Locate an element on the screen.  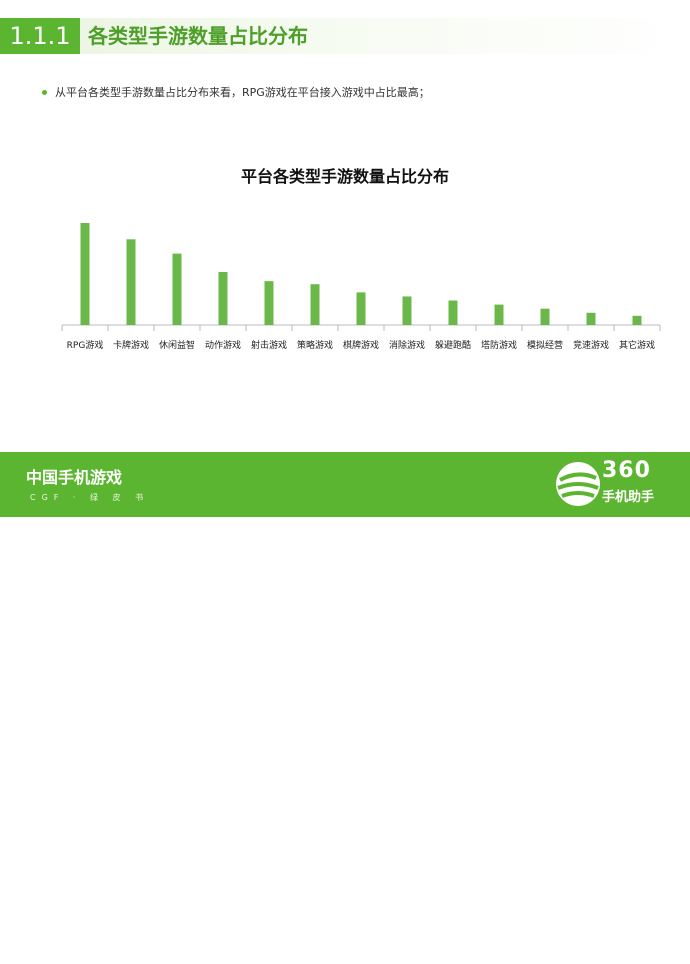
x-tick-label: RPG游戏 is located at coordinates (85, 345).